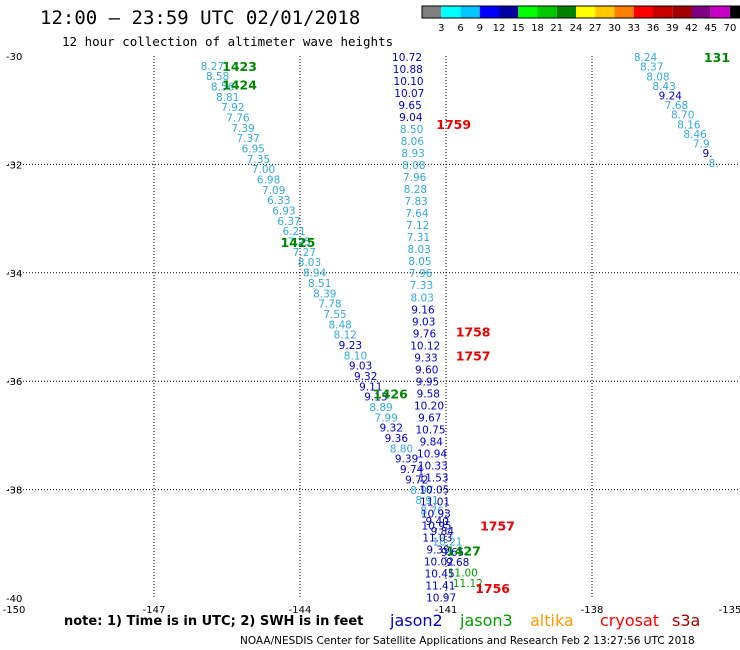 This screenshot has height=650, width=740. I want to click on wave-height-label: 6.95, so click(253, 149).